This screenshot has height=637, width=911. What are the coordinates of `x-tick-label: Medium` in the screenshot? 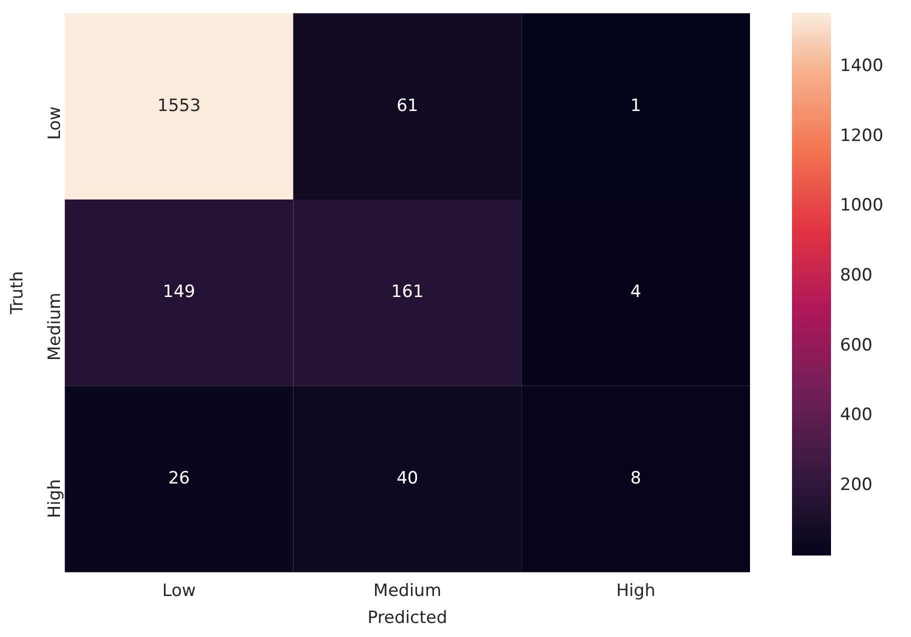 It's located at (407, 590).